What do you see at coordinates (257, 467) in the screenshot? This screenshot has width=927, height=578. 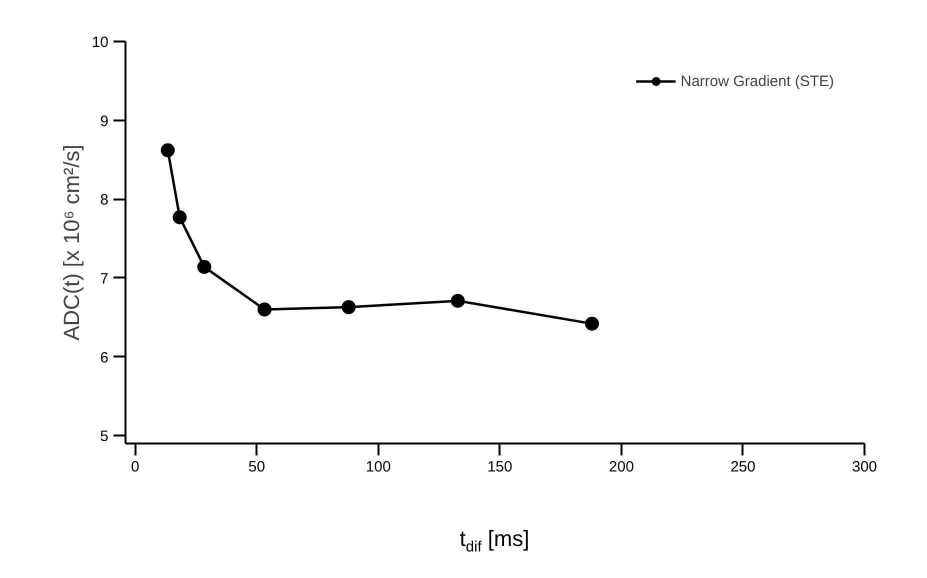 I see `x-tick-label: 50` at bounding box center [257, 467].